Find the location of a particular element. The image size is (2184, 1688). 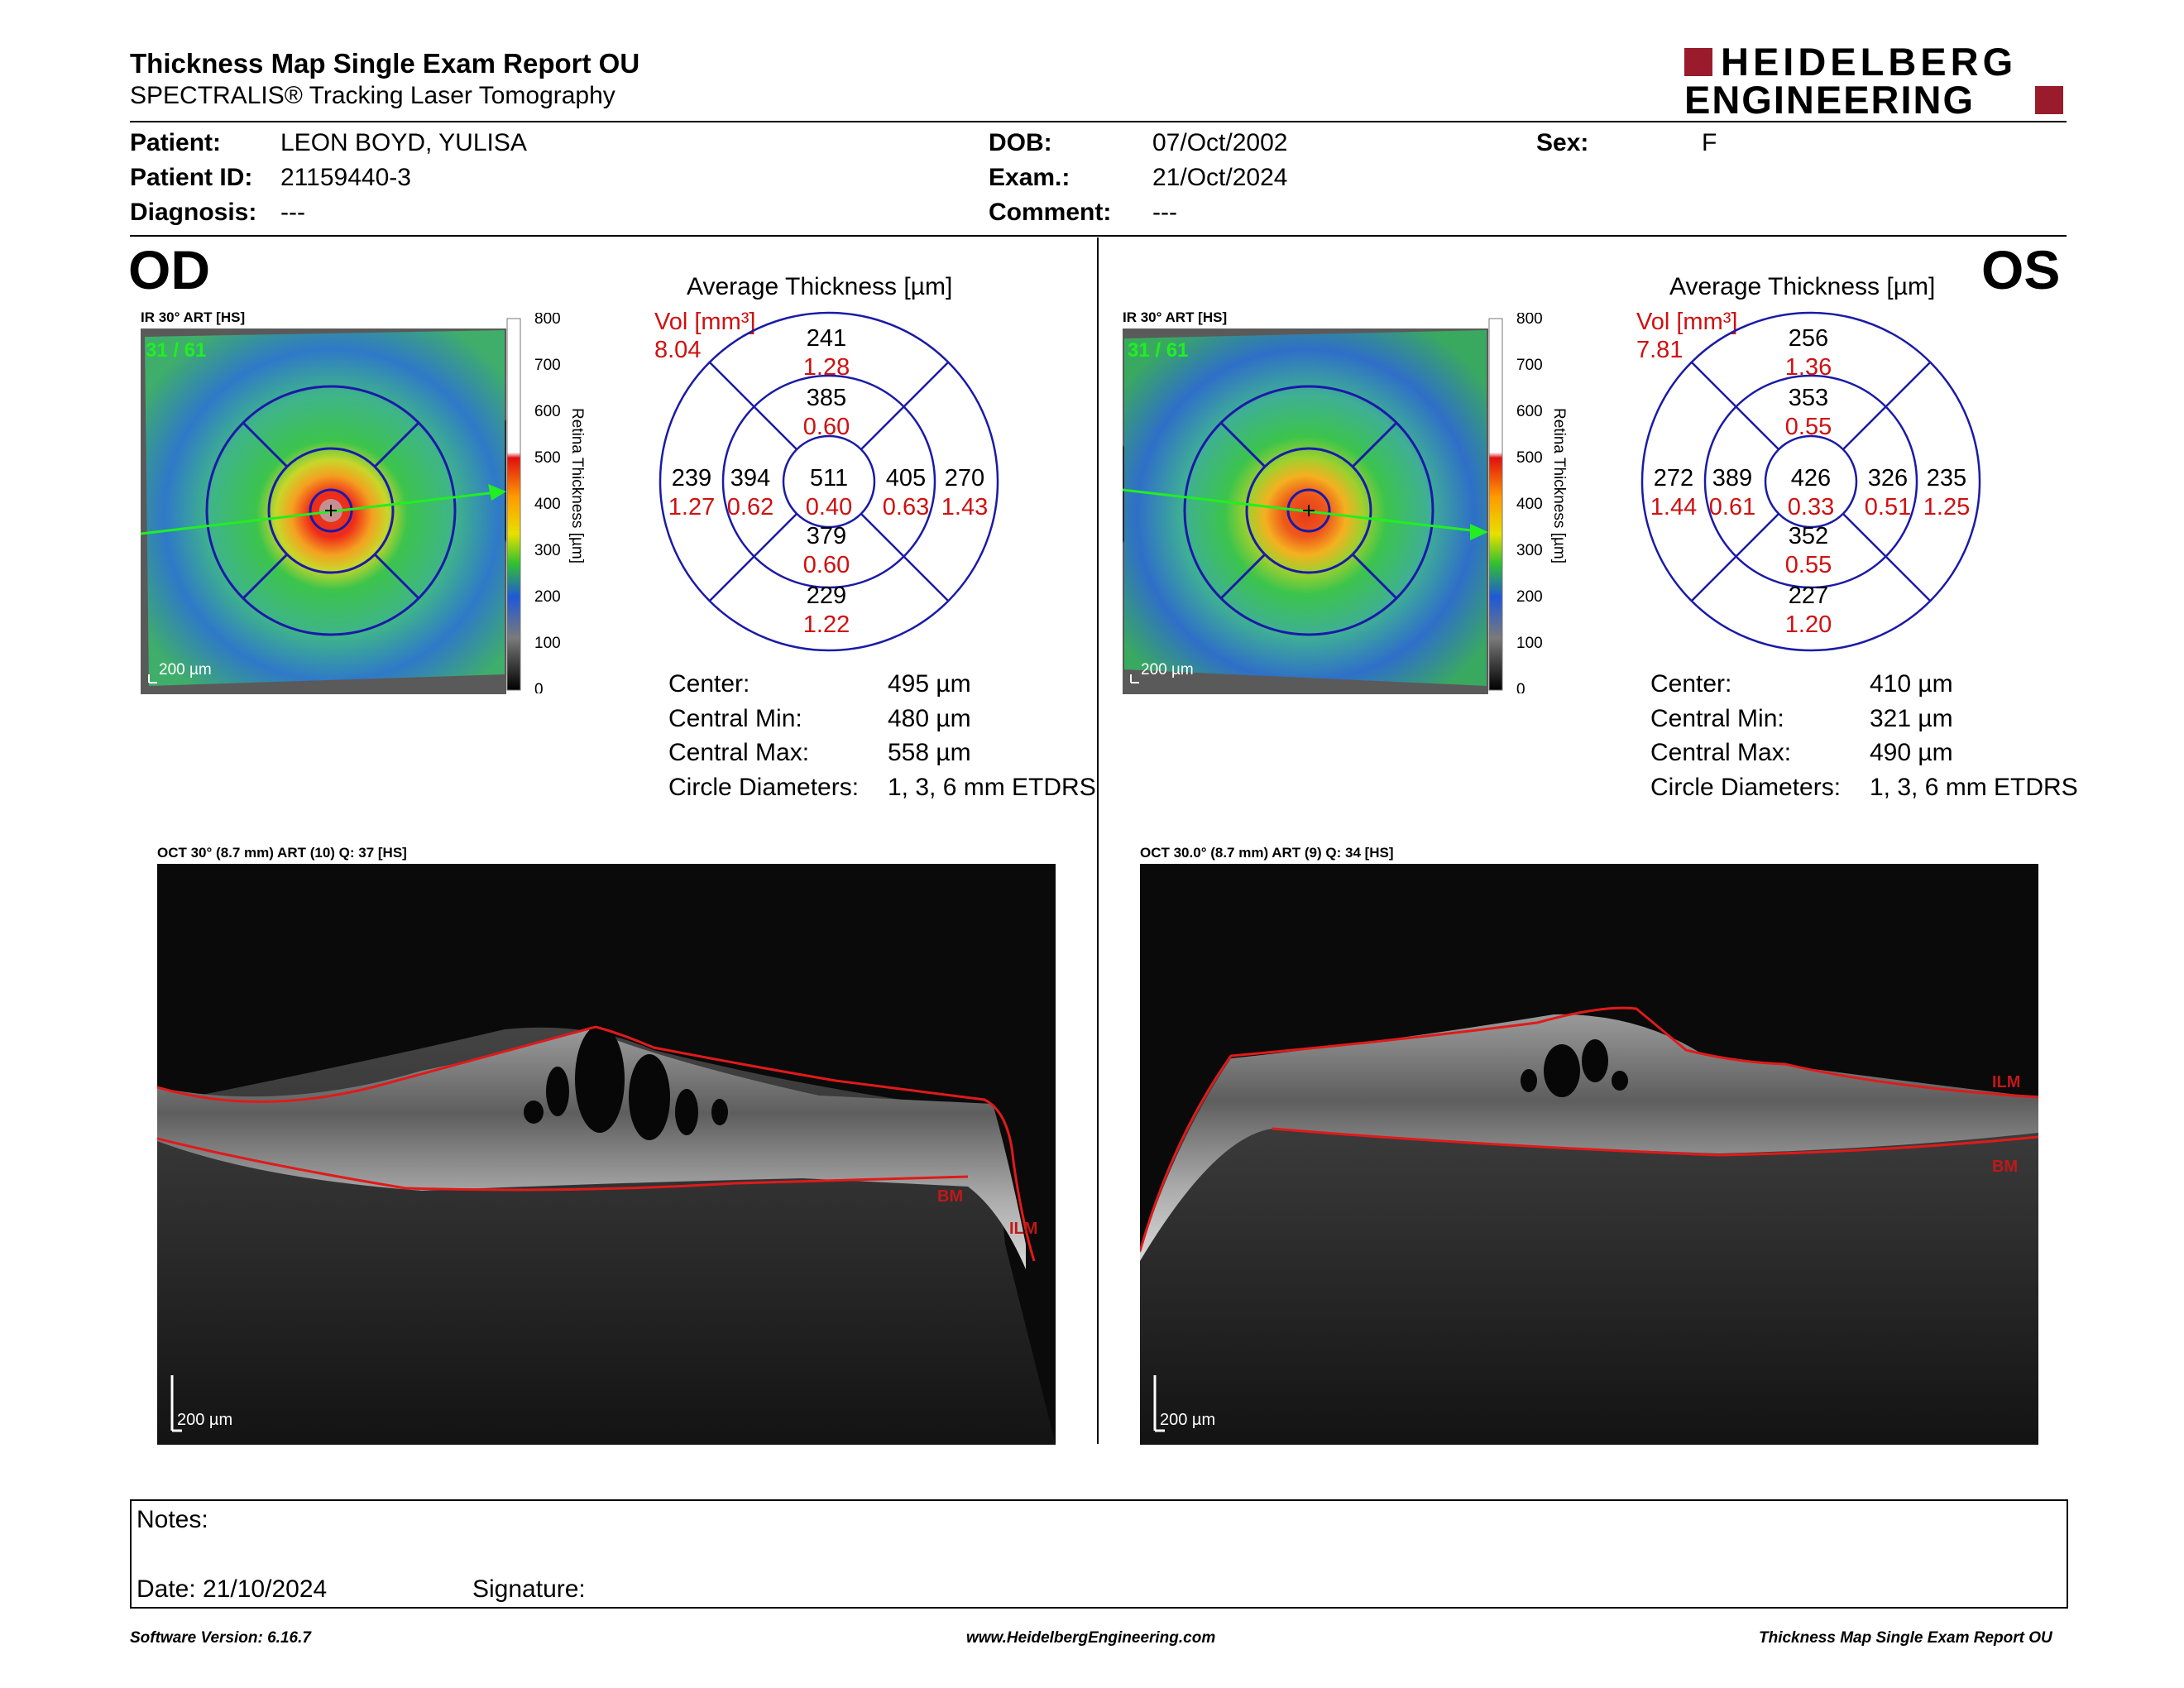

od-max-value: 558 µm is located at coordinates (929, 752).